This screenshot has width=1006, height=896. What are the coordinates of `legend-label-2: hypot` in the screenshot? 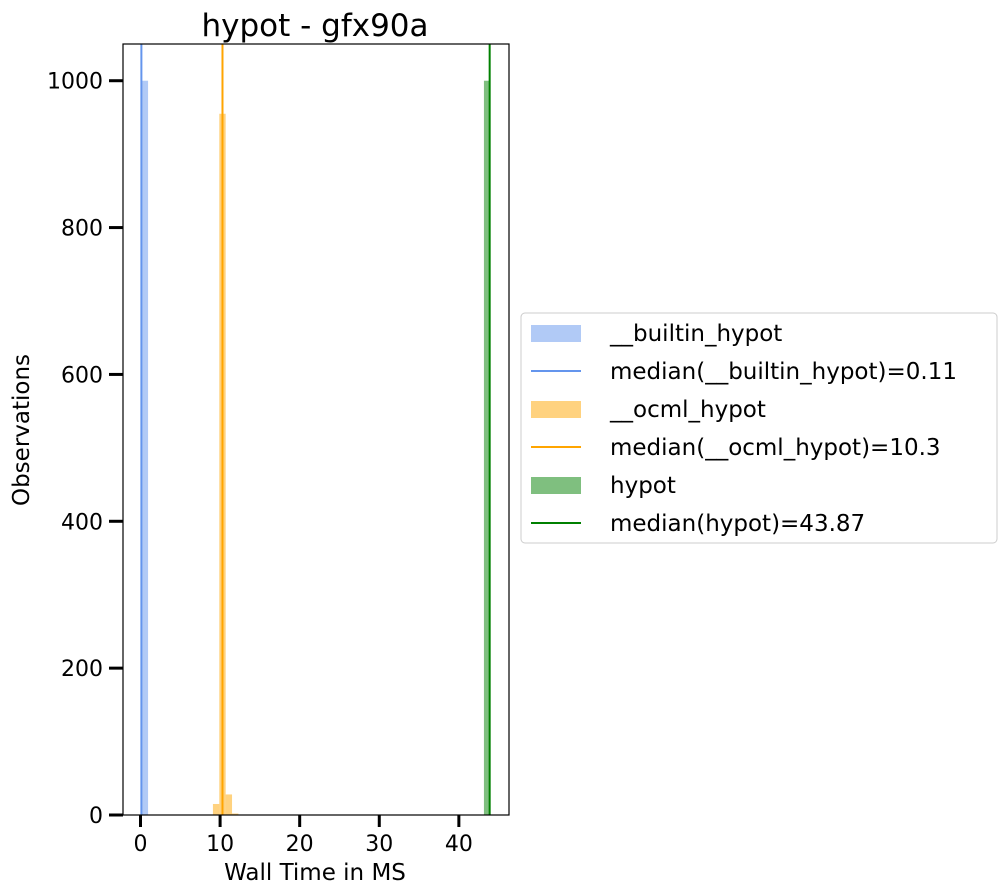 It's located at (643, 486).